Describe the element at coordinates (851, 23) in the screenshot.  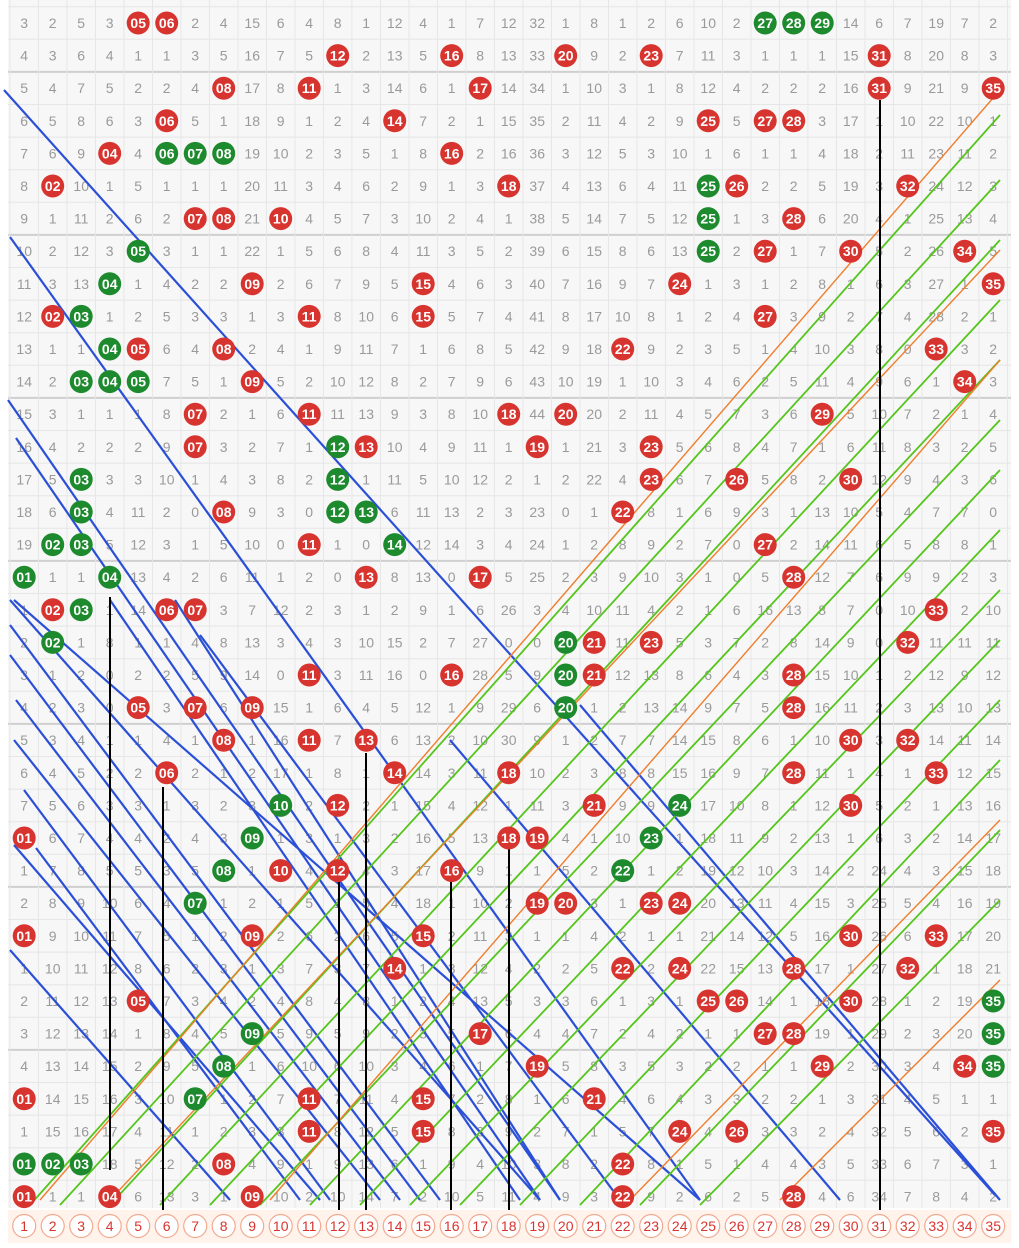
I see `omission-value: 14` at that location.